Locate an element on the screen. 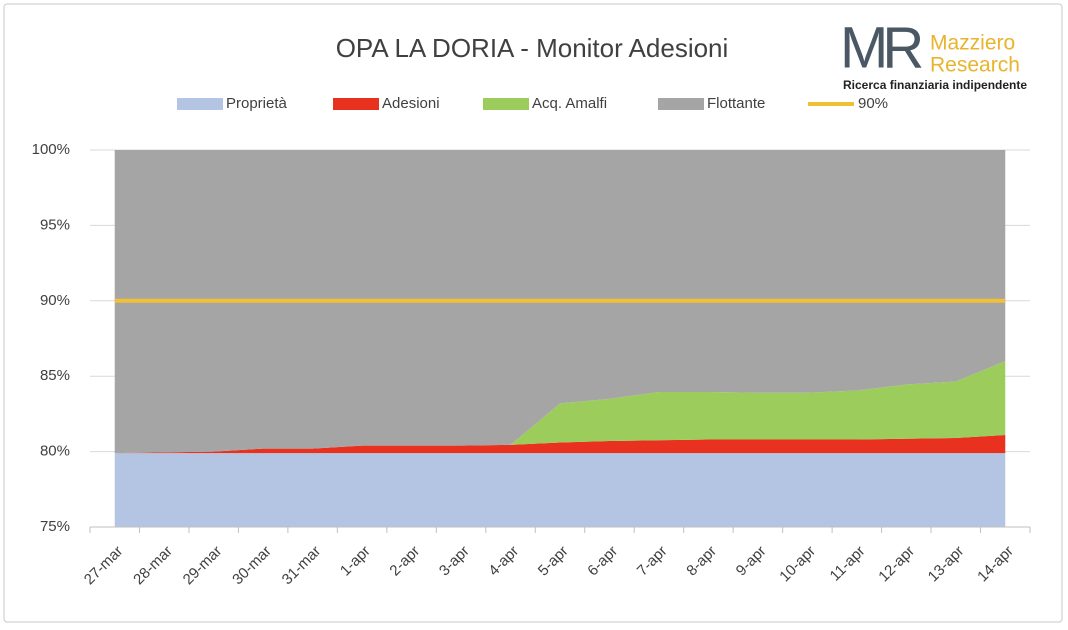 Image resolution: width=1068 pixels, height=630 pixels. chart-title: OPA LA DORIA - Monitor Adesioni is located at coordinates (532, 48).